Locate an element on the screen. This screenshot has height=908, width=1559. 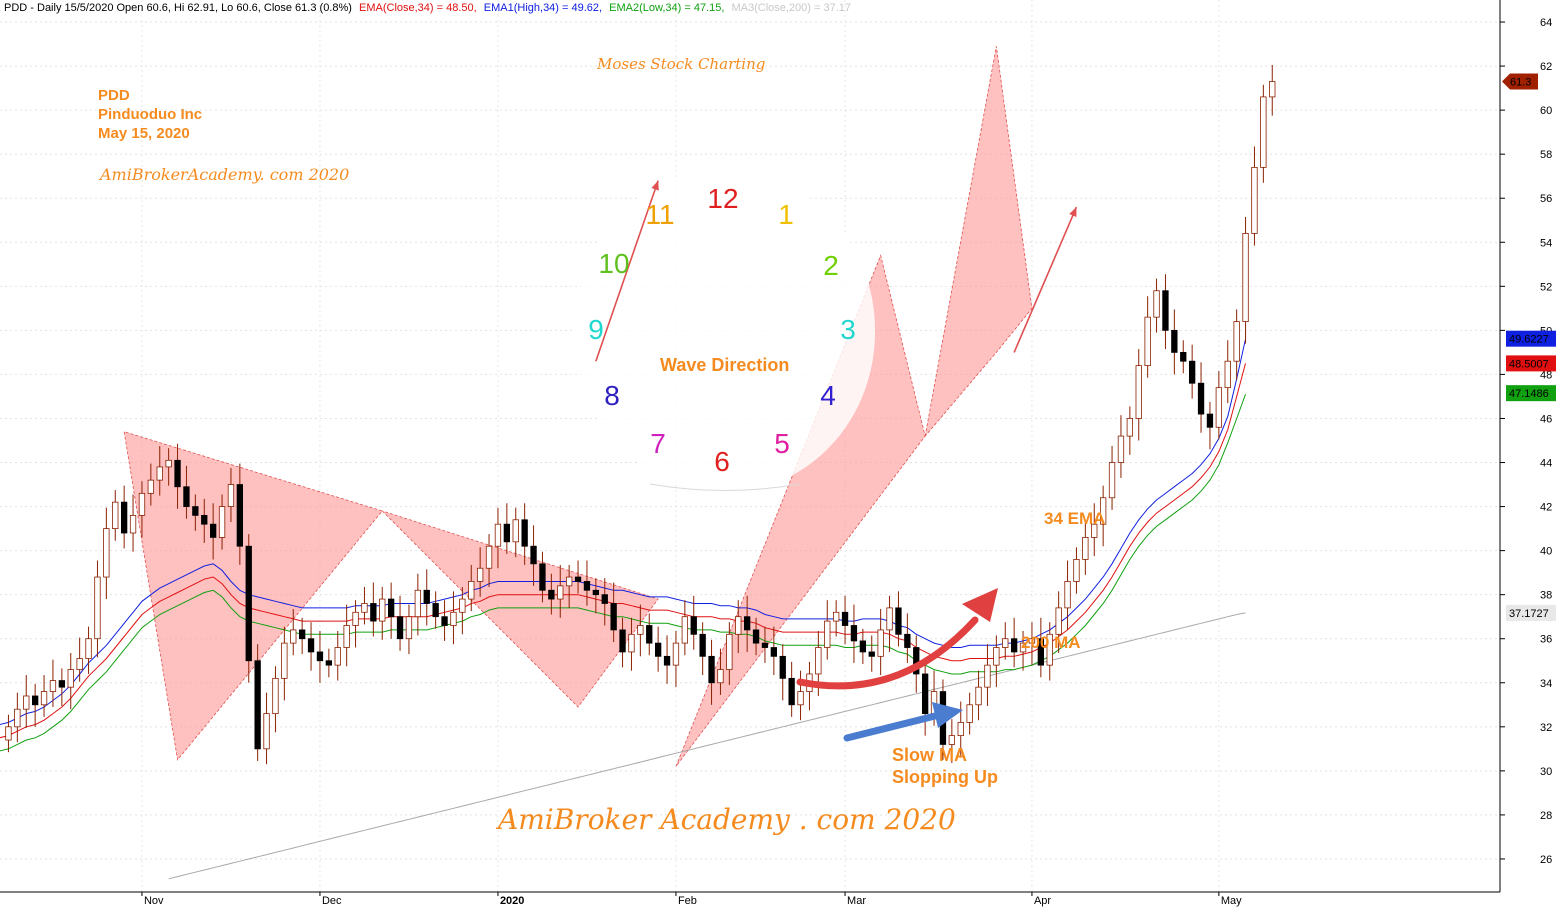
ticker-label: PDD is located at coordinates (114, 95).